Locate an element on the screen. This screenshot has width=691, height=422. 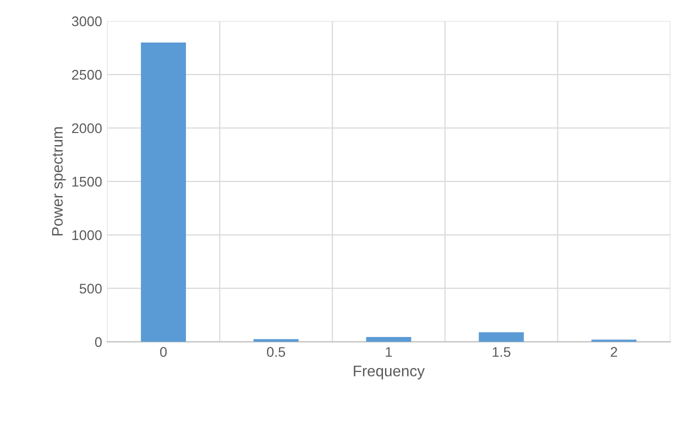
y-axis-title: Power spectrum is located at coordinates (59, 181).